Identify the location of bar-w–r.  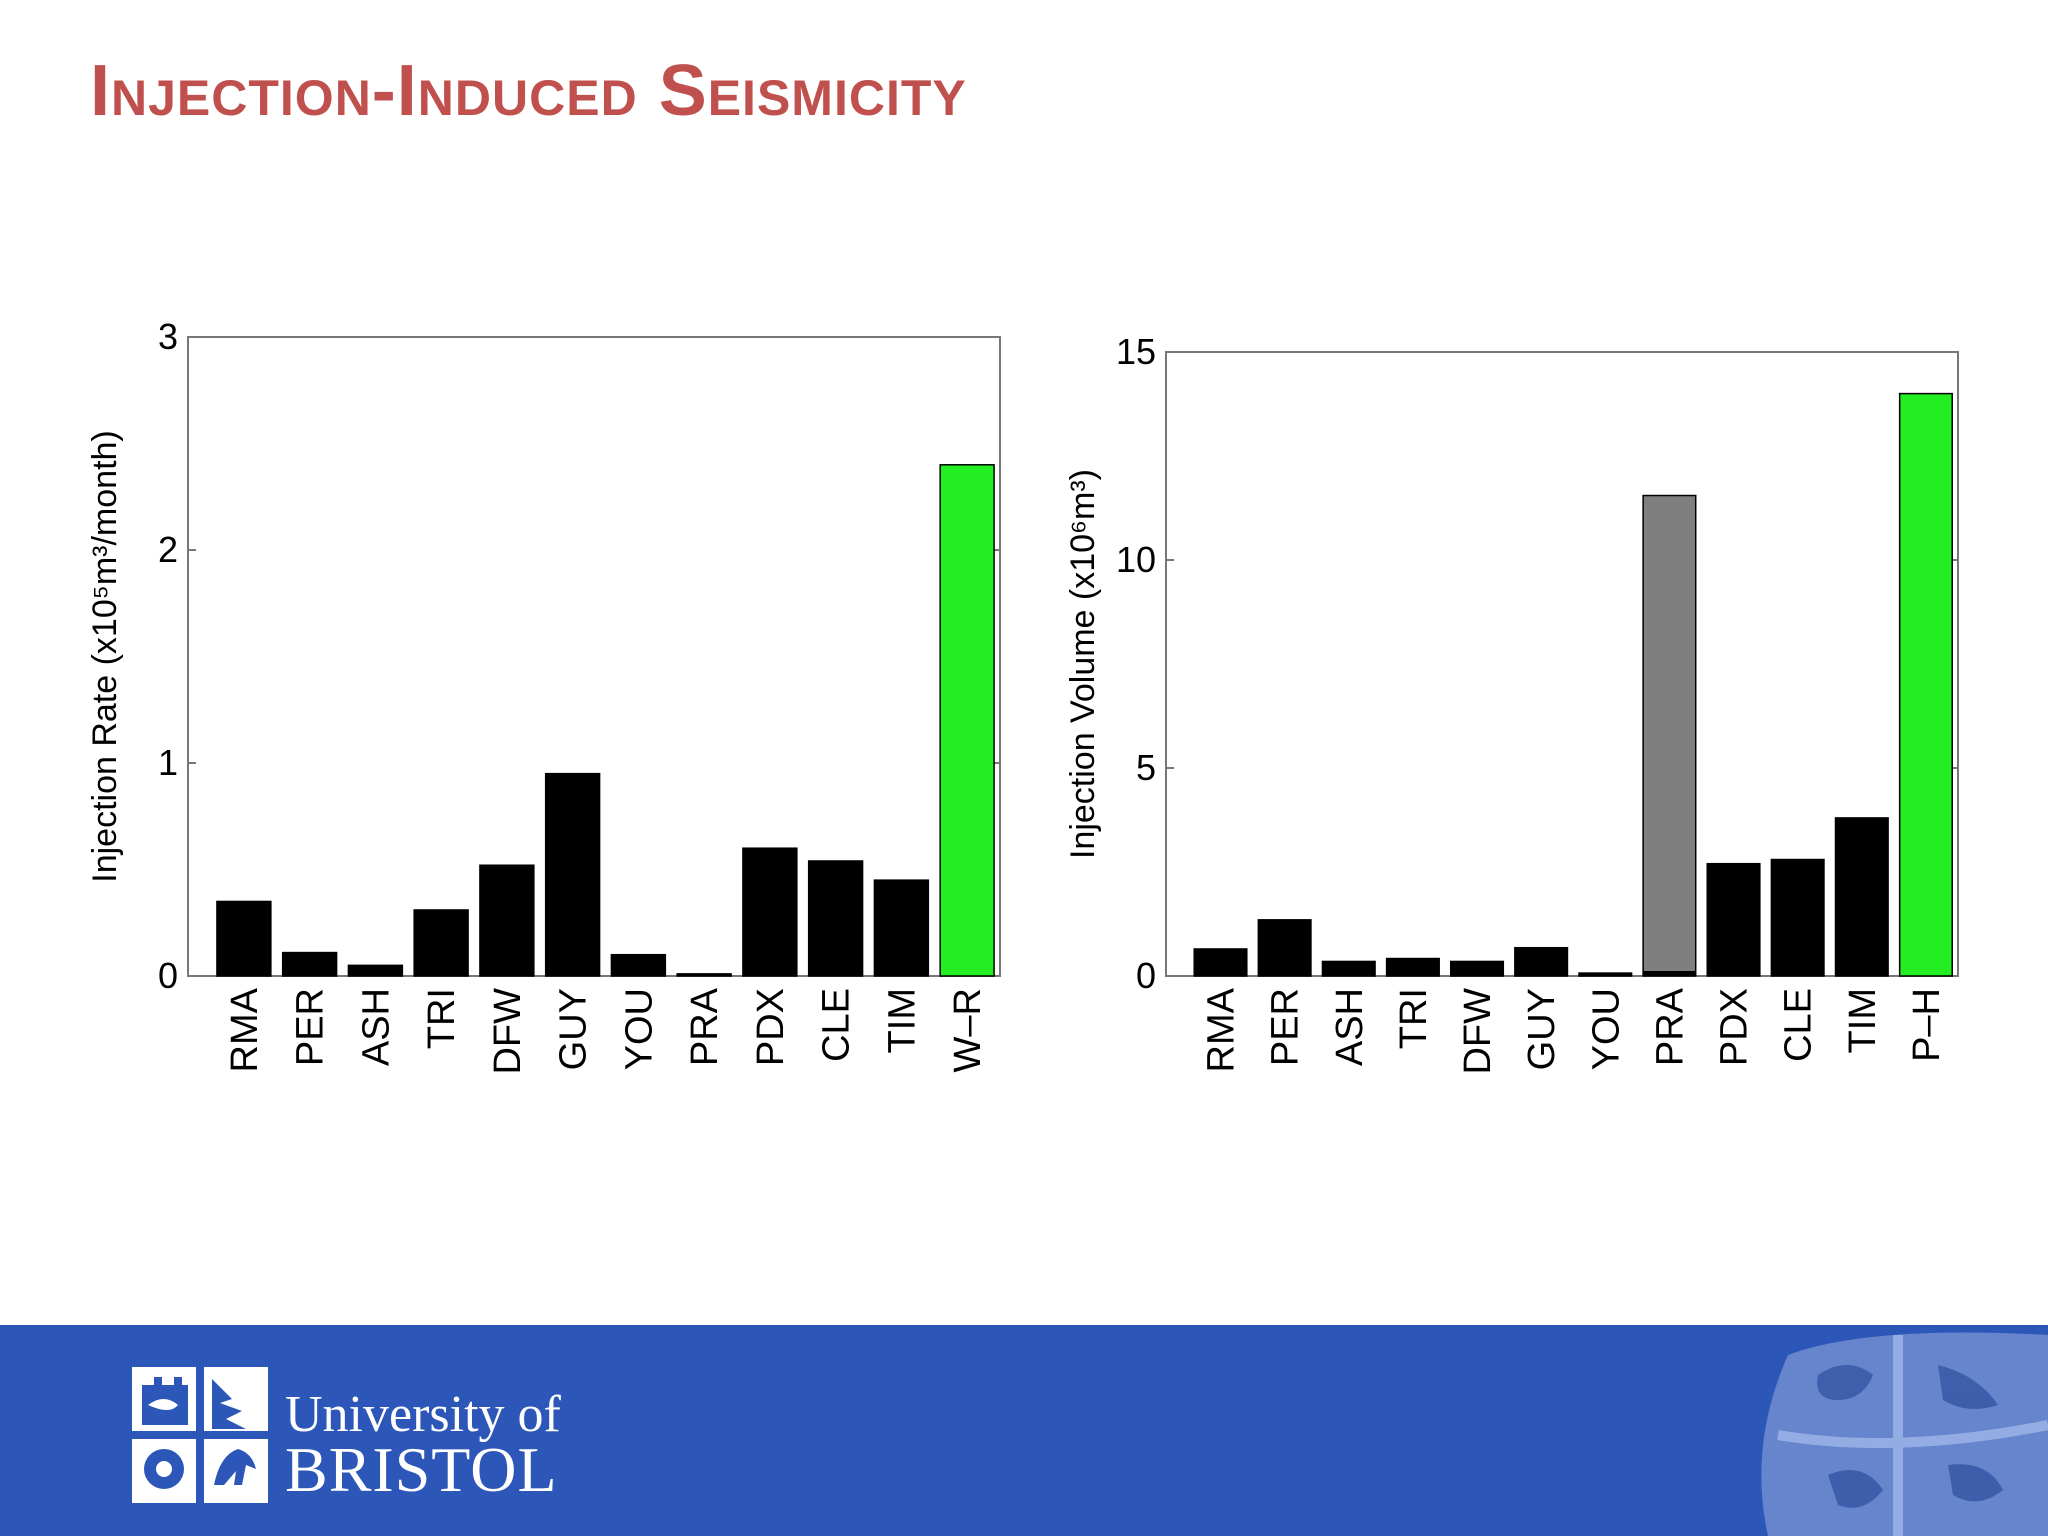
(967, 720).